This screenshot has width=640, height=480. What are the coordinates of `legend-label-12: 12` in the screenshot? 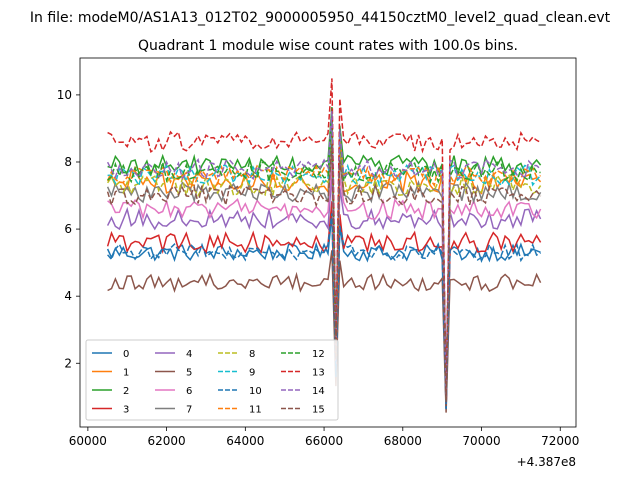 It's located at (318, 354).